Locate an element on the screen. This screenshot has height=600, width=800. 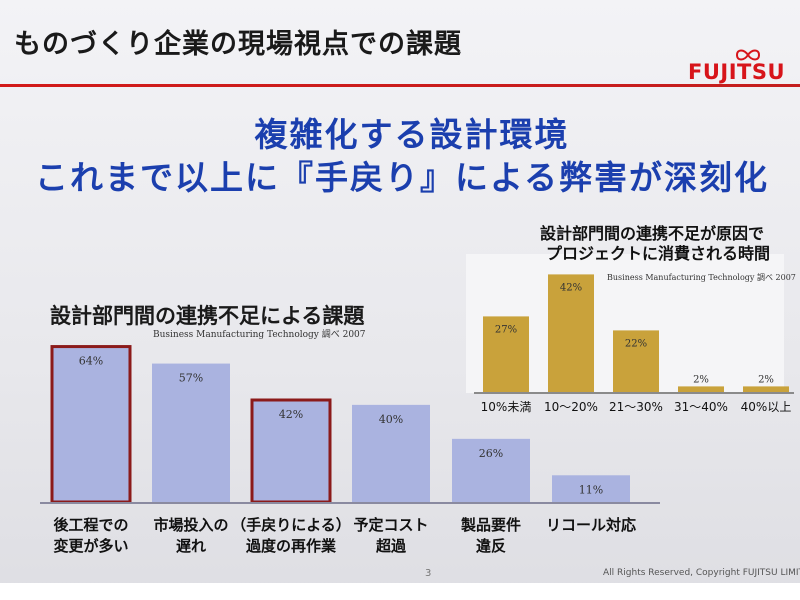
left-bar-label-2: 42% is located at coordinates (291, 414).